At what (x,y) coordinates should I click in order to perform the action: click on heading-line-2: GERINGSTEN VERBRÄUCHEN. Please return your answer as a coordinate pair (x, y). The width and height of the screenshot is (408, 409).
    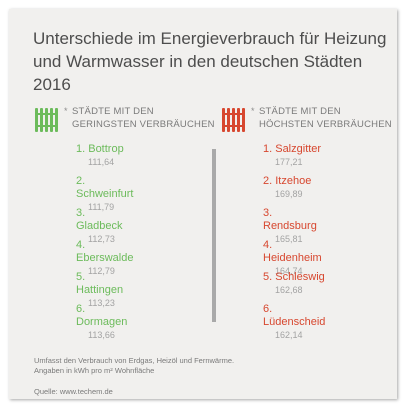
    Looking at the image, I should click on (143, 124).